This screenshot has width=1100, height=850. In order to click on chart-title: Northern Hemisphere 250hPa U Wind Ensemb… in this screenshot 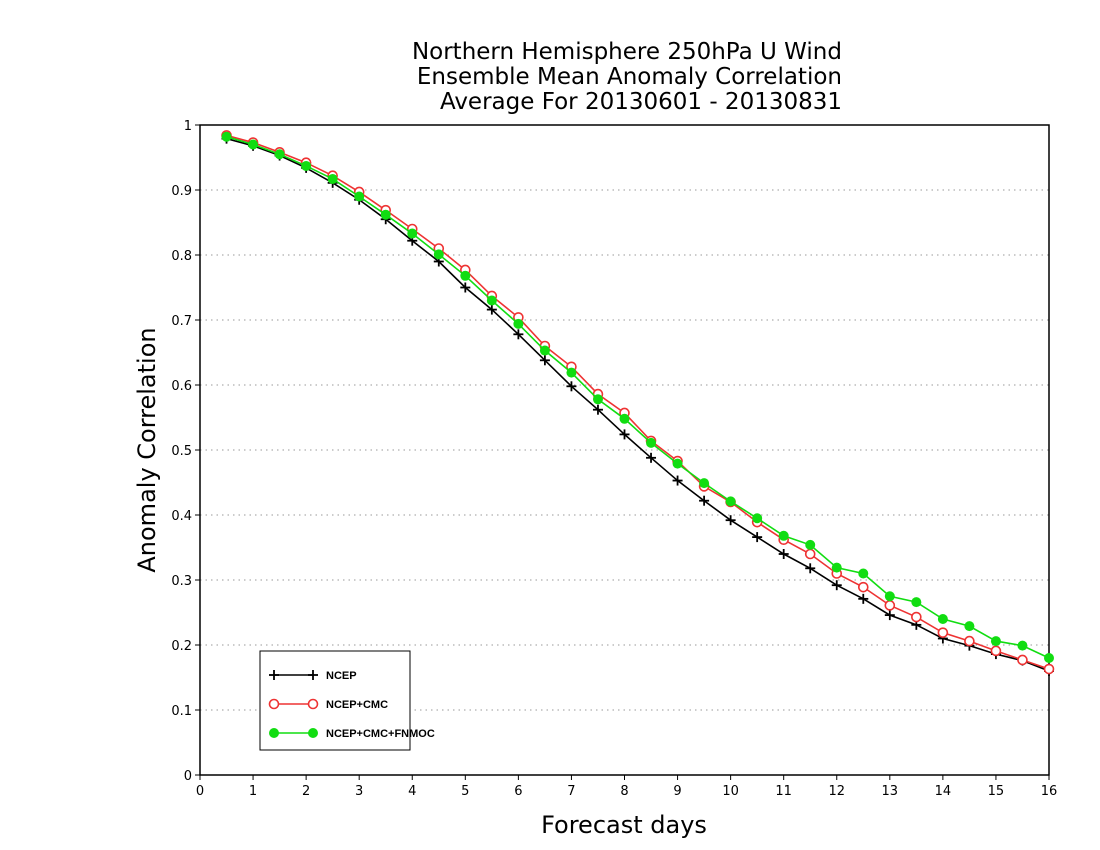, I will do `click(627, 77)`.